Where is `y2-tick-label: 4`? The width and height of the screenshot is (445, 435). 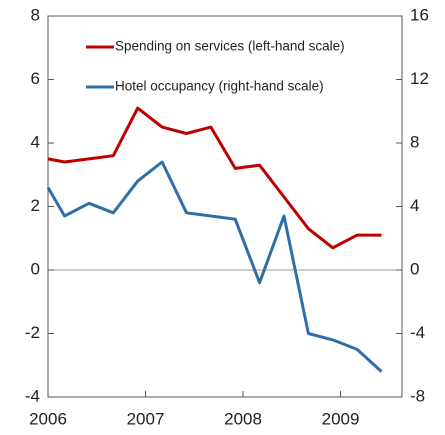
y2-tick-label: 4 is located at coordinates (414, 205).